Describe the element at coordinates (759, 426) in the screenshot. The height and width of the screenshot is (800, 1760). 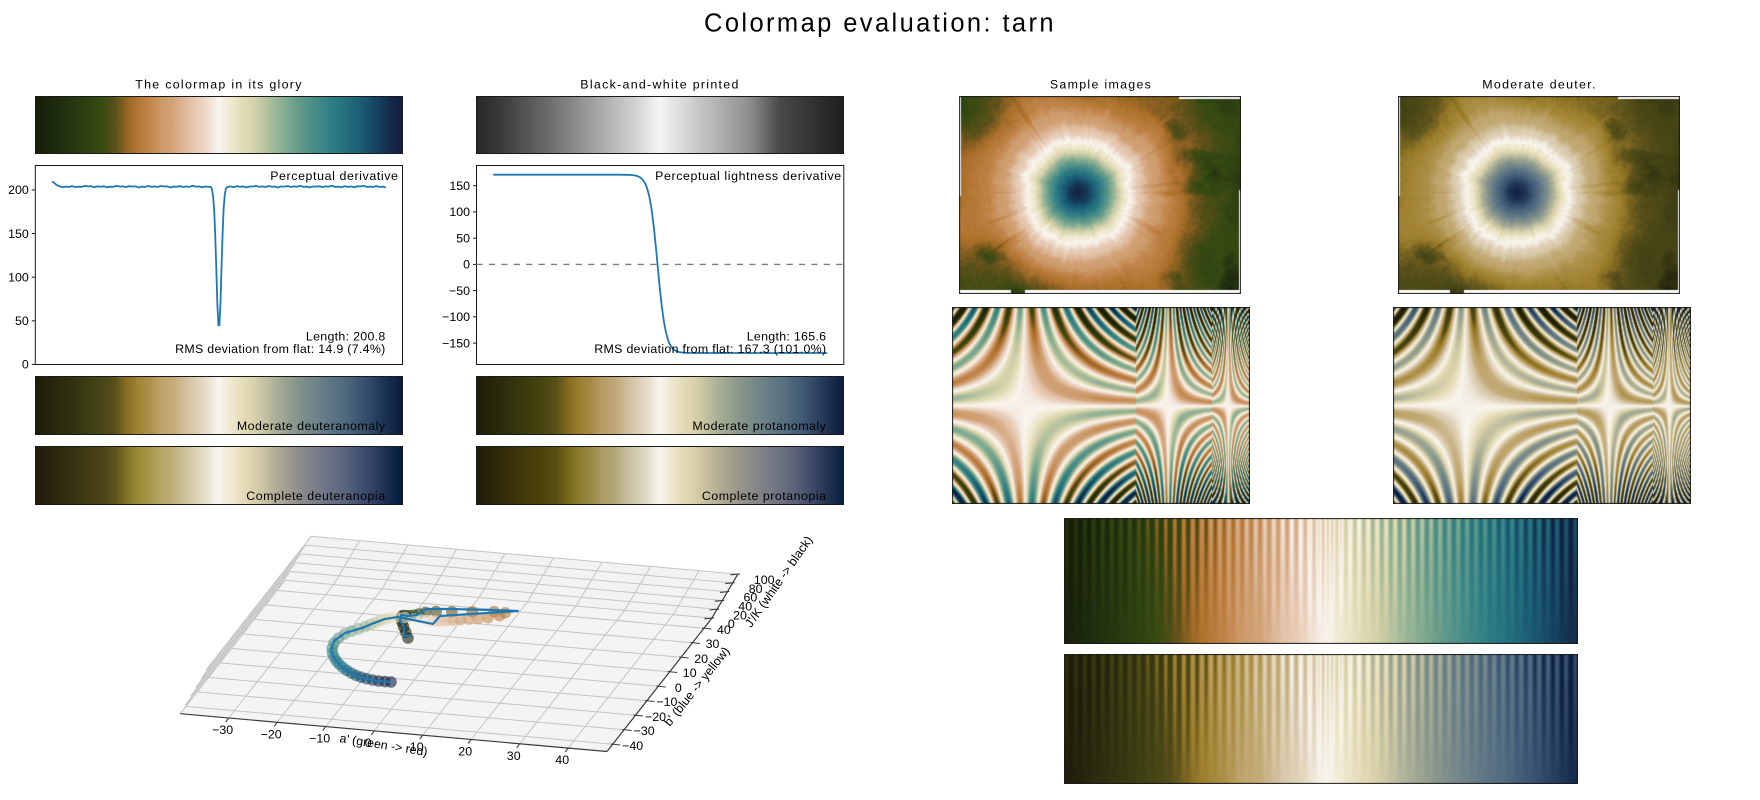
I see `svg-text: Moderate protanomaly` at that location.